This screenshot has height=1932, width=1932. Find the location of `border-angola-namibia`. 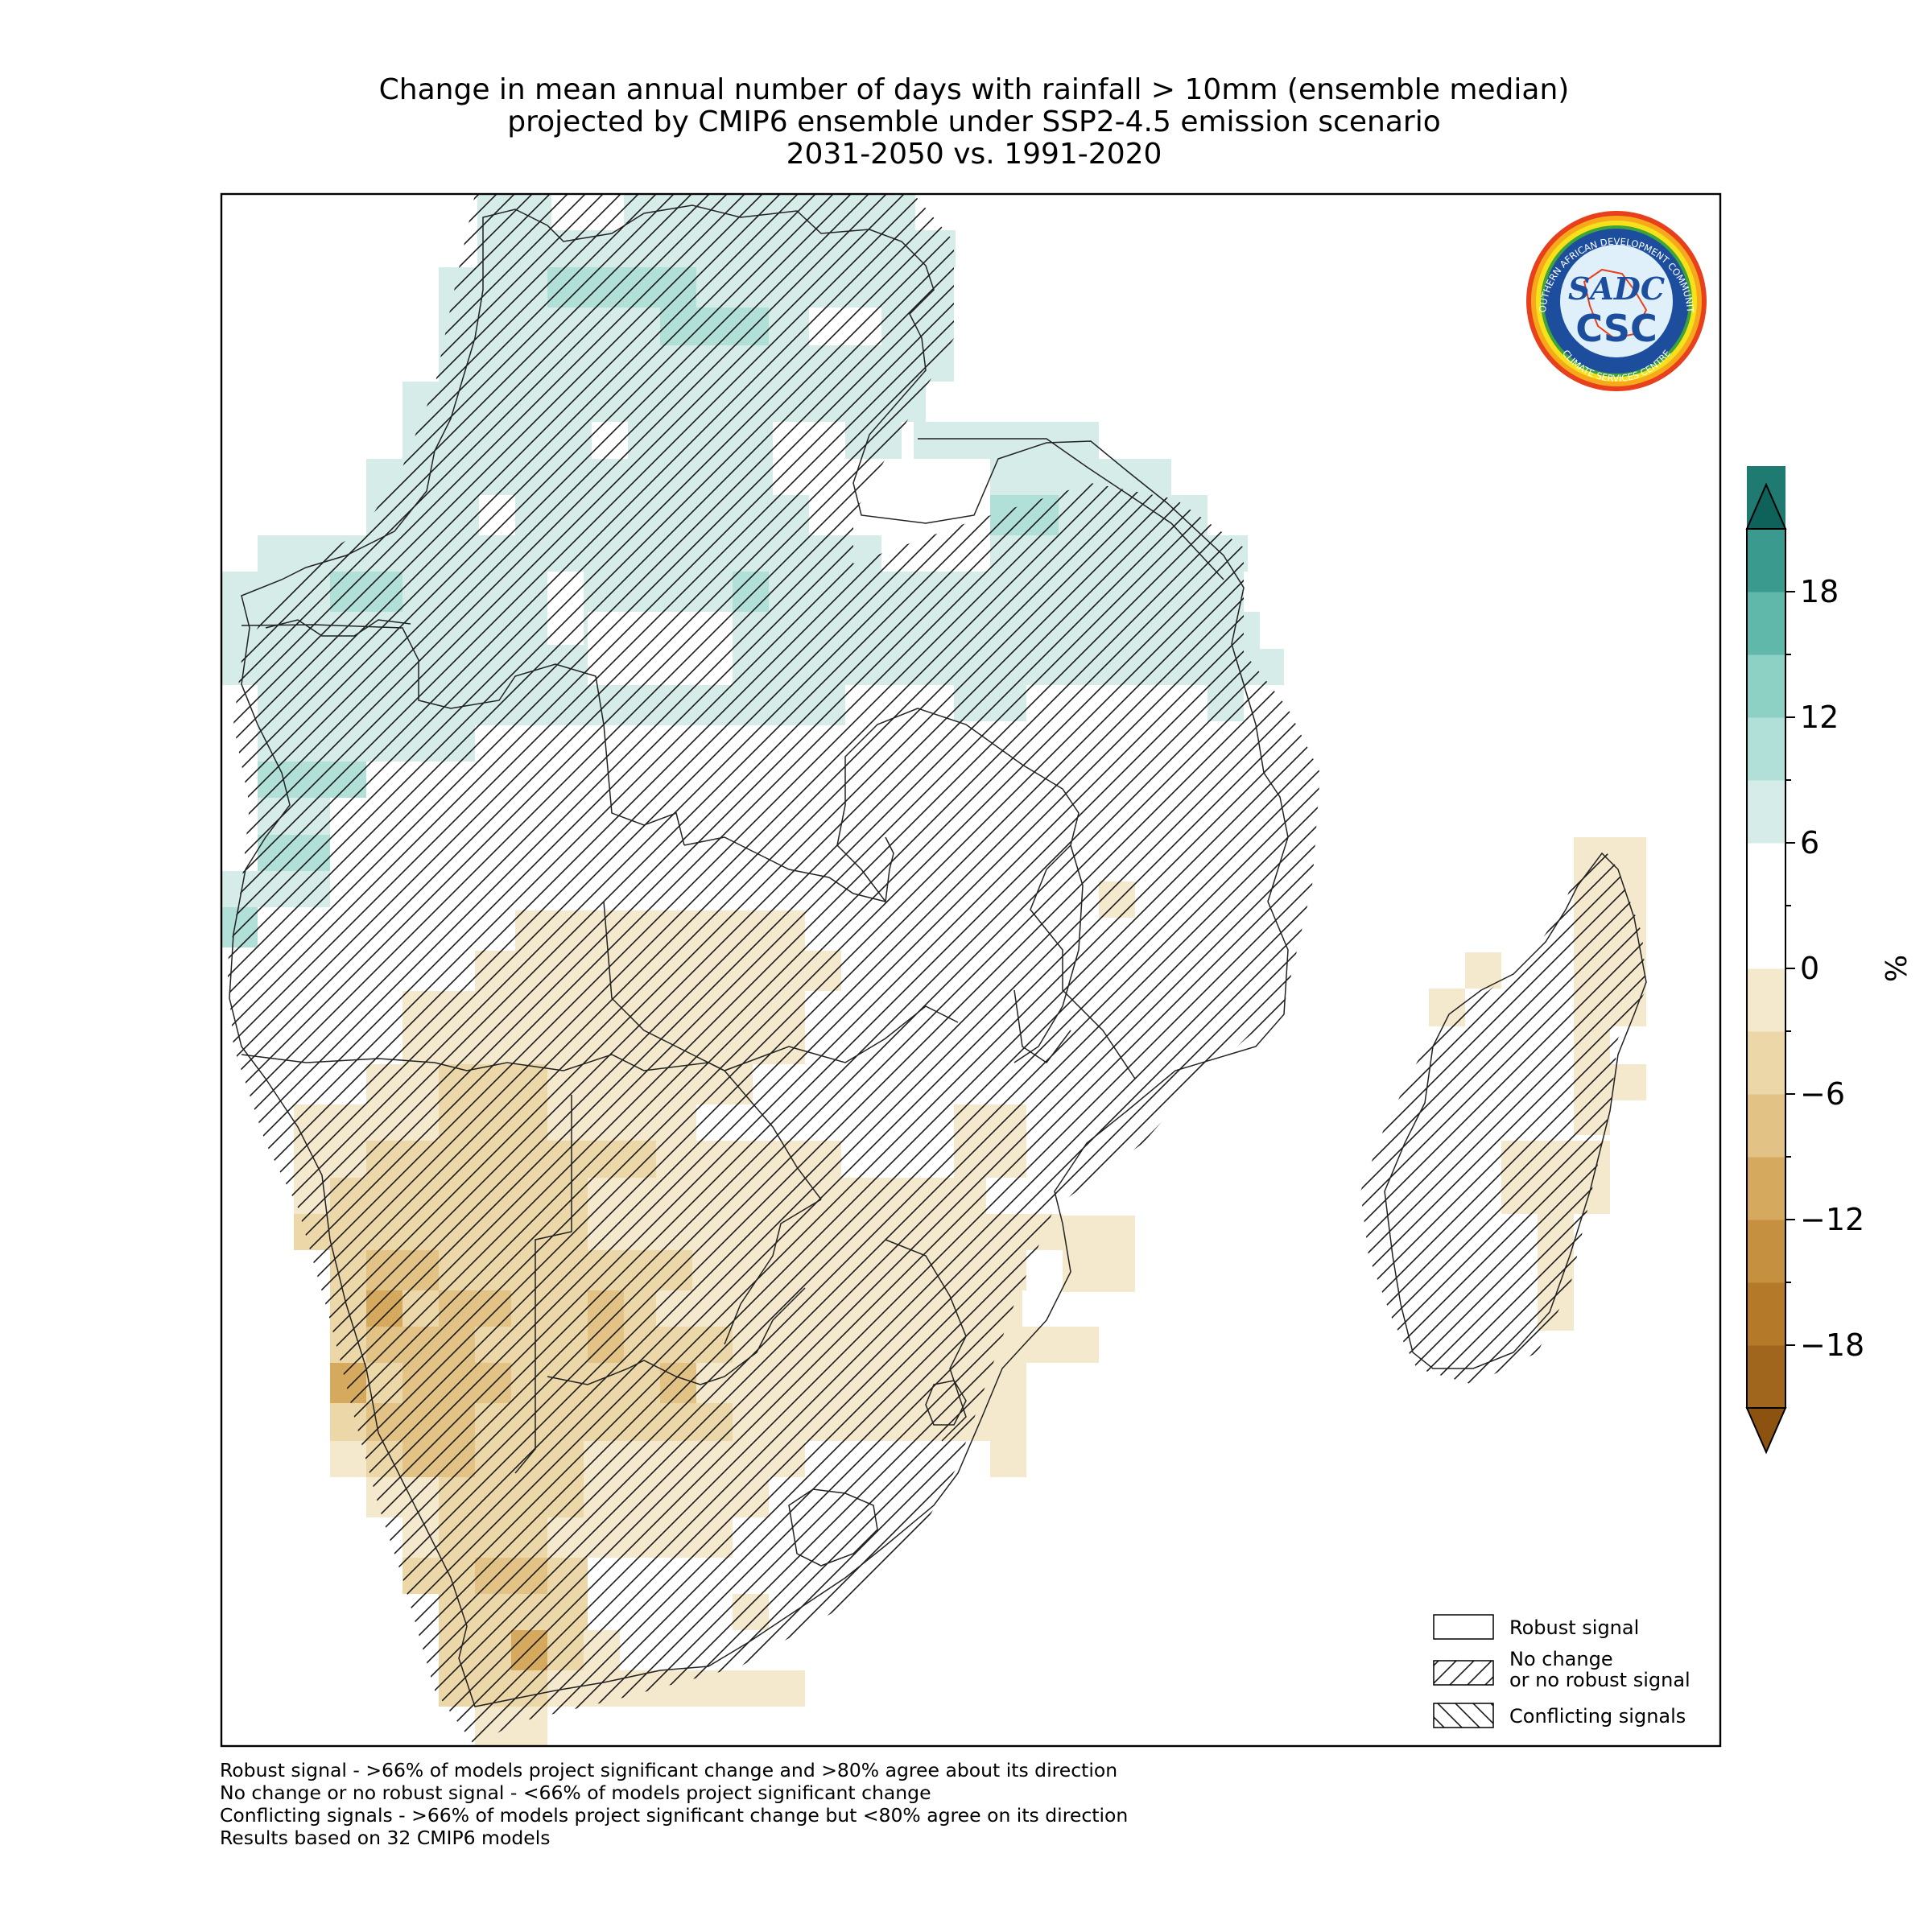

border-angola-namibia is located at coordinates (483, 1062).